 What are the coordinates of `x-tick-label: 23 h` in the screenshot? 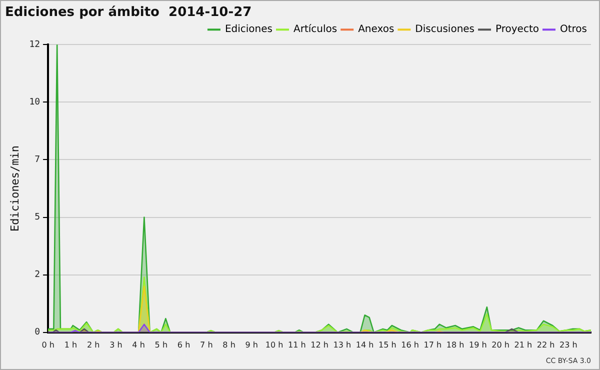 It's located at (568, 345).